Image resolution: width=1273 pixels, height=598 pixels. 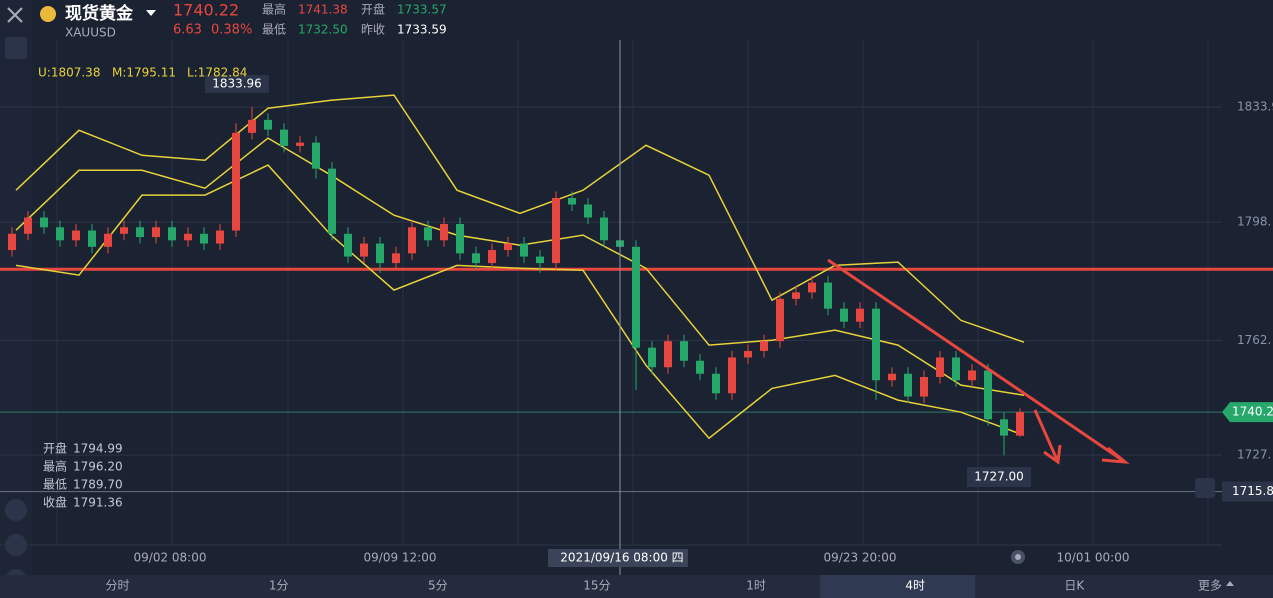 I want to click on tab: 5分, so click(x=438, y=586).